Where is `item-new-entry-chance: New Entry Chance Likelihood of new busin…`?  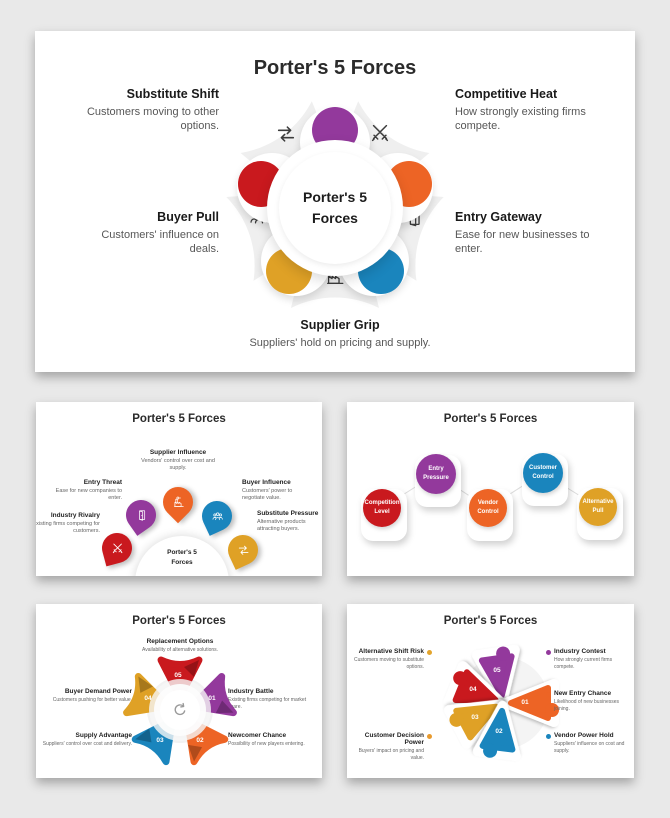 item-new-entry-chance: New Entry Chance Likelihood of new busin… is located at coordinates (594, 701).